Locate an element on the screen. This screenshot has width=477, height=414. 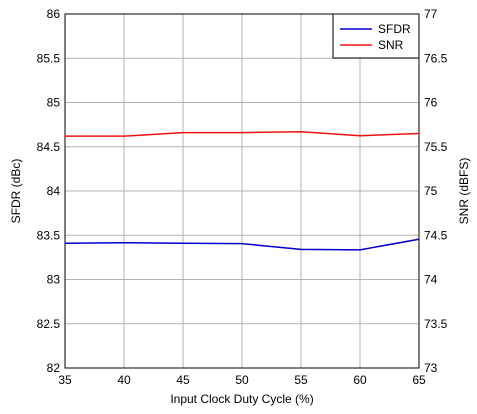
y-left-tick-labels: 82 82.5 83 83.5 84 84.5 85 85.5 86 is located at coordinates (49, 191).